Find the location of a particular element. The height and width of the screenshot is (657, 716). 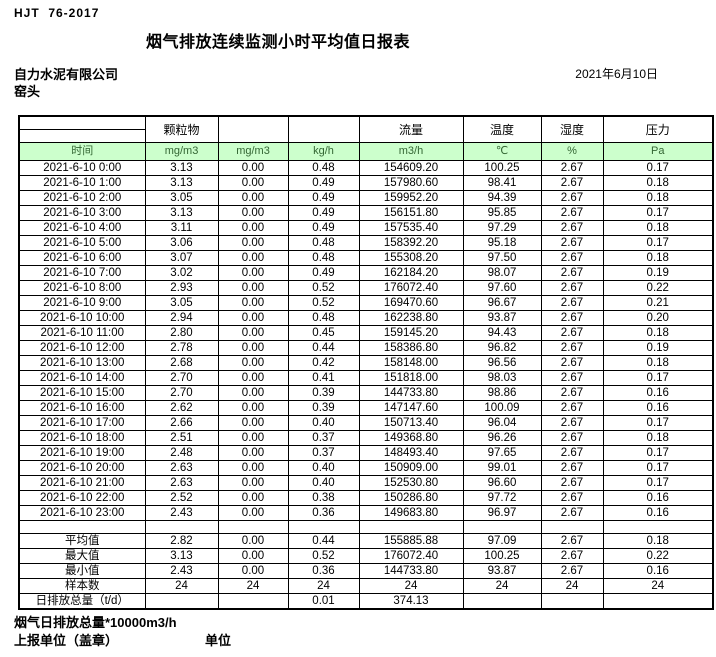

time-cell: 2021-6-10 5:00 is located at coordinates (82, 243).